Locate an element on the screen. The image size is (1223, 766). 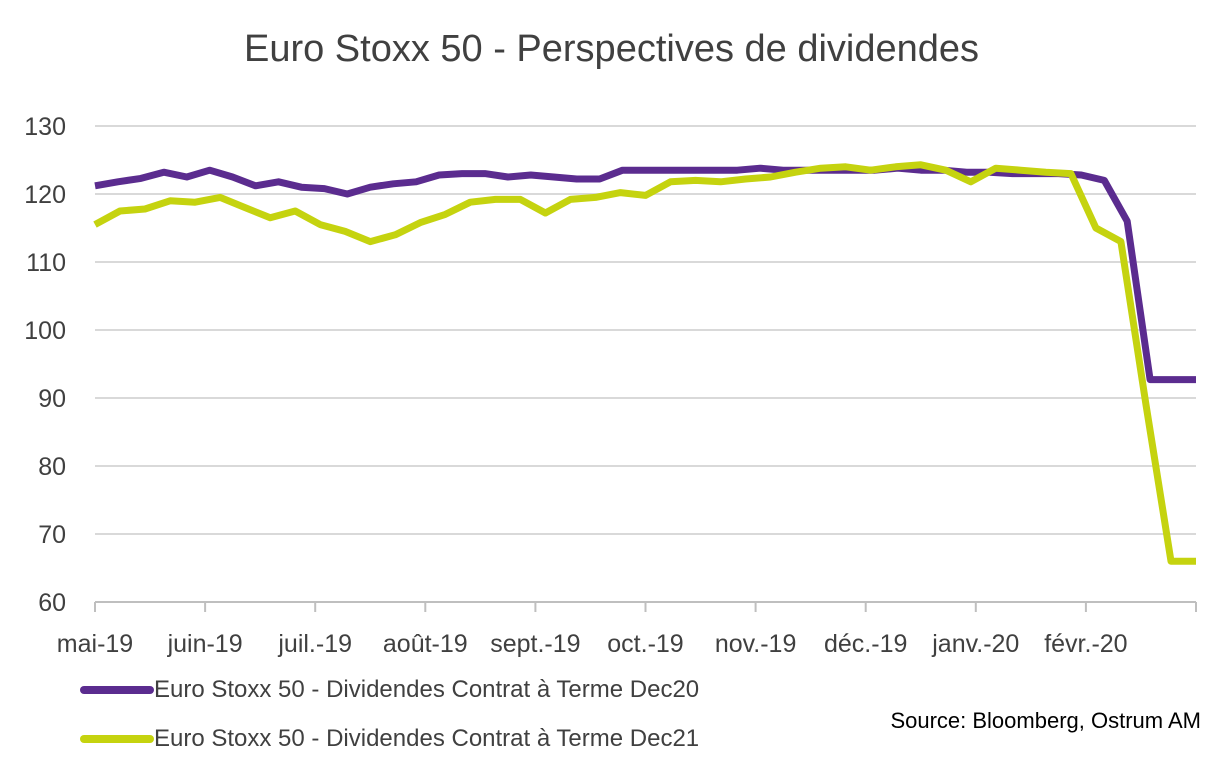
legend-swatch-dec21 is located at coordinates (117, 739).